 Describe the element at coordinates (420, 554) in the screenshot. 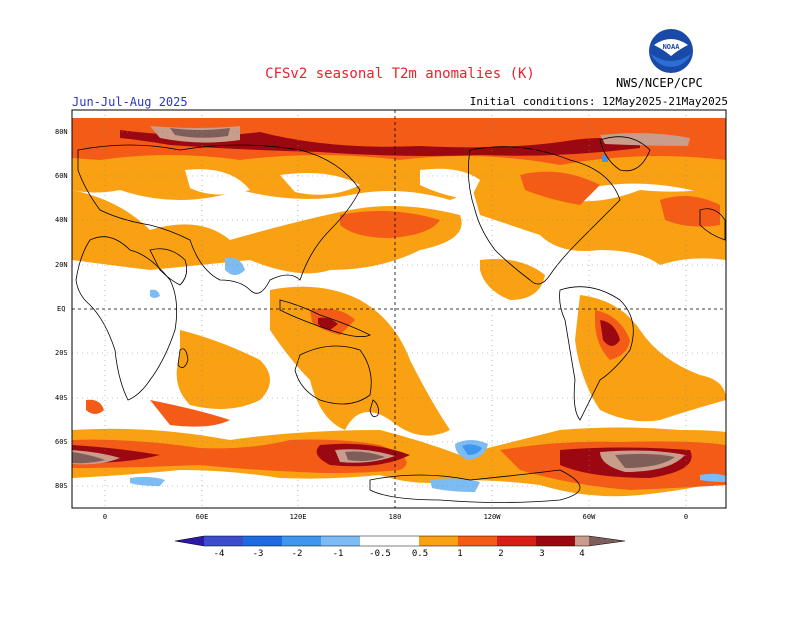

I see `colorbar-tick: 0.5` at that location.